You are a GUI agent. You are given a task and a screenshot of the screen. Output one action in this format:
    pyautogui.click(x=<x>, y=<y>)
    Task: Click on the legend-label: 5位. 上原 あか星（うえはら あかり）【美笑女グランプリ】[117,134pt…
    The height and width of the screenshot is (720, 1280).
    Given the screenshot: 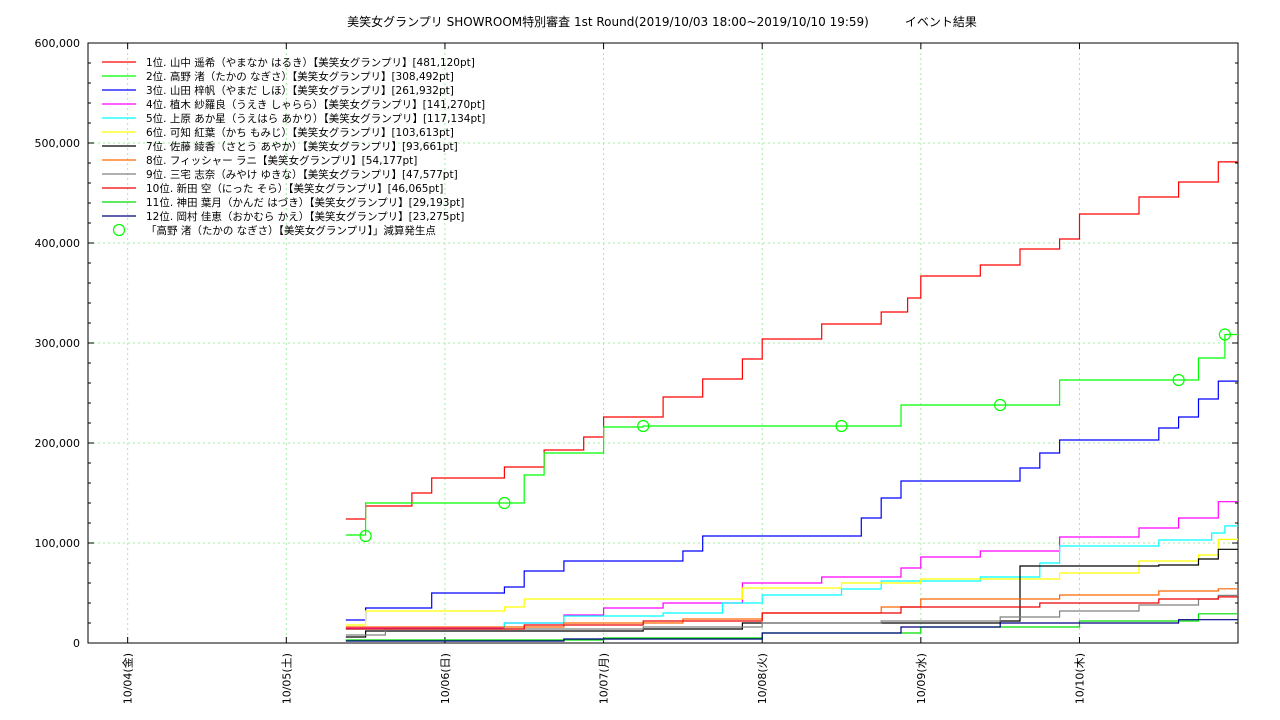 What is the action you would take?
    pyautogui.click(x=315, y=118)
    